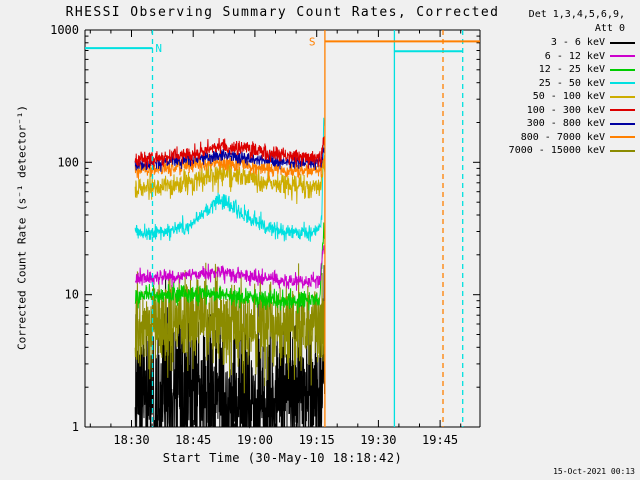 This screenshot has width=640, height=480. Describe the element at coordinates (22, 227) in the screenshot. I see `y-axis-label: Corrected Count Rate (s⁻¹ detector⁻¹)` at that location.